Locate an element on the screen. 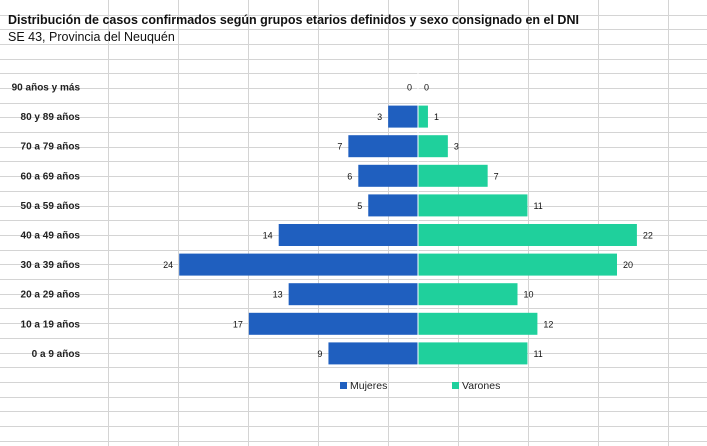  category-label: 90 años y más is located at coordinates (46, 88).